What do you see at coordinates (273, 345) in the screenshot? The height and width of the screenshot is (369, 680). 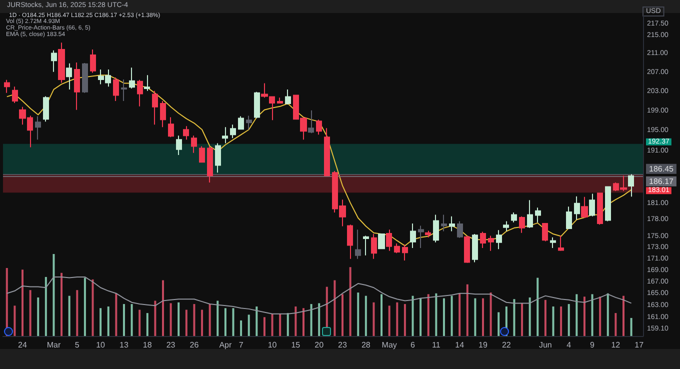 I see `x-tick-label: 10` at bounding box center [273, 345].